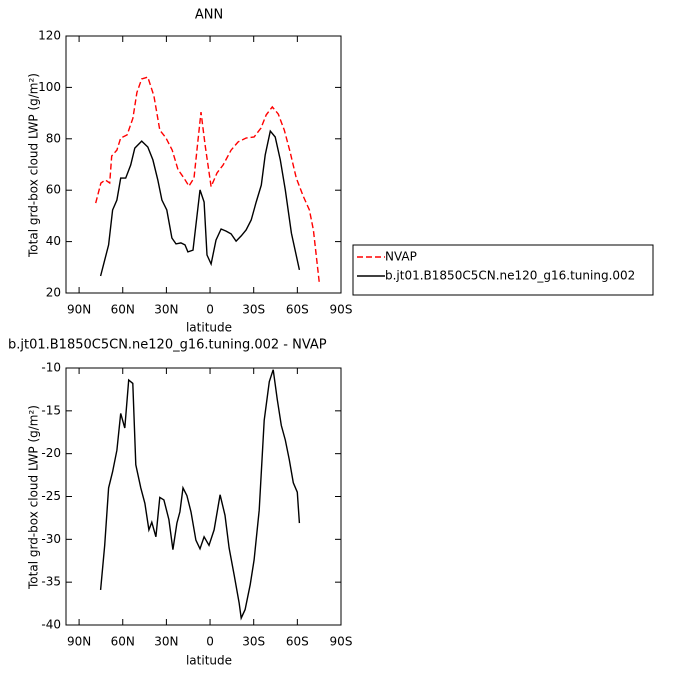 This screenshot has width=674, height=673. Describe the element at coordinates (401, 257) in the screenshot. I see `legend-label: NVAP` at that location.